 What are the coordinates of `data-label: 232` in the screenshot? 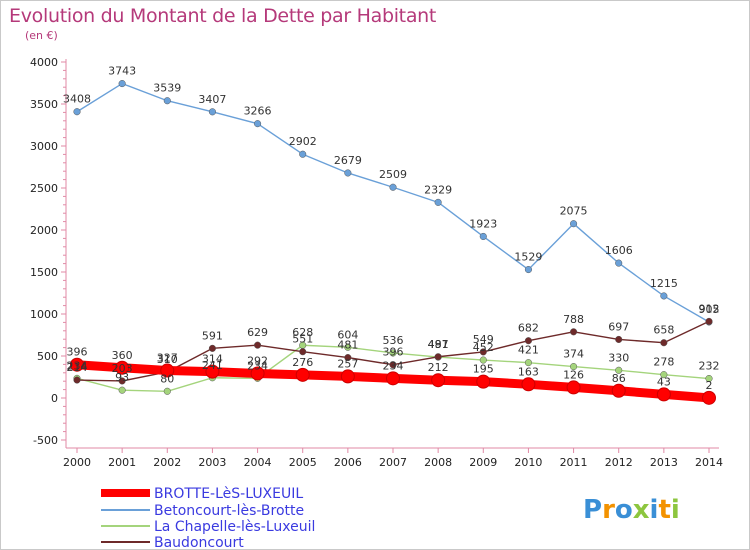 It's located at (709, 366).